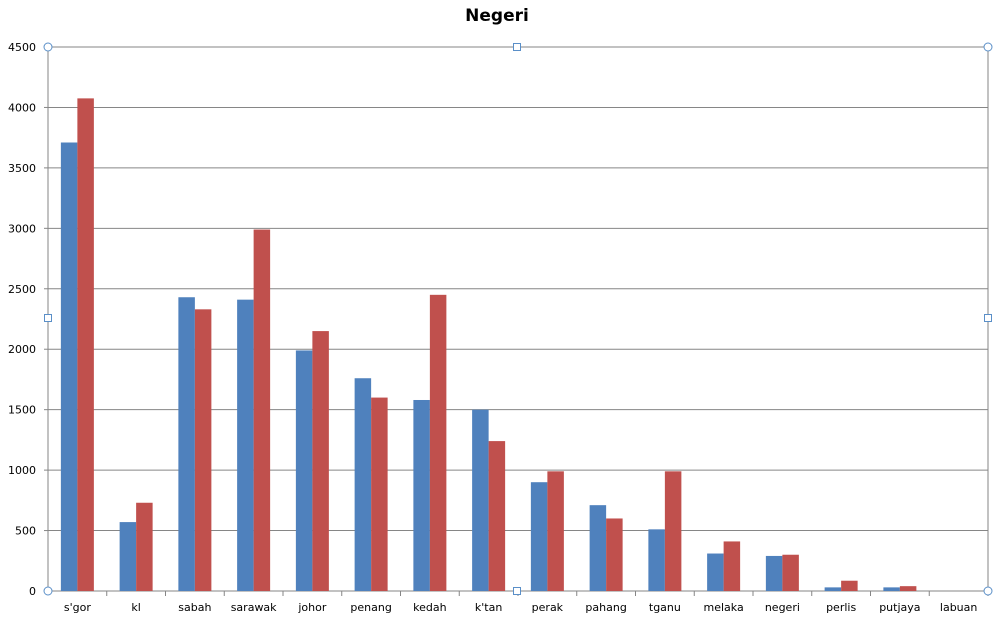 Image resolution: width=1000 pixels, height=634 pixels. Describe the element at coordinates (25, 531) in the screenshot. I see `y-tick-label: 500` at that location.